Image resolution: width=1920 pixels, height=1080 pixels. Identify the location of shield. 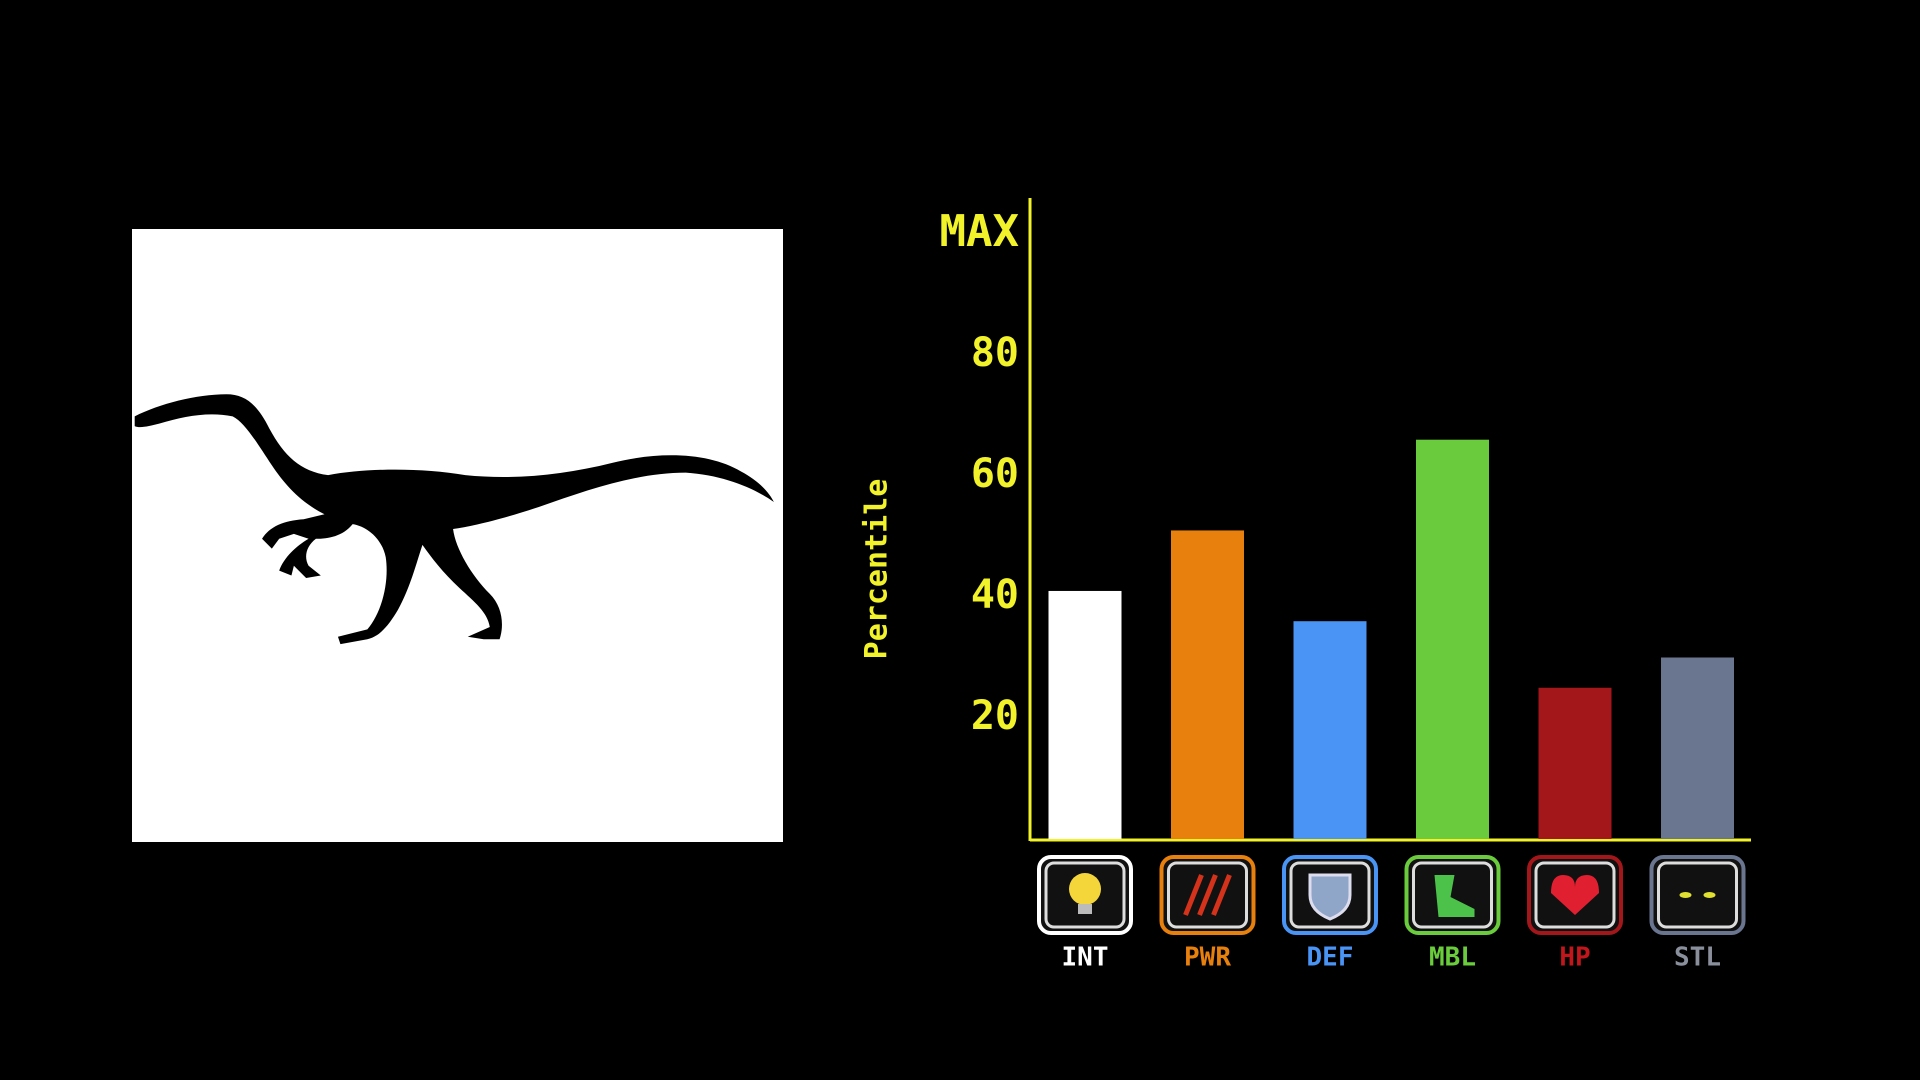
(1330, 897).